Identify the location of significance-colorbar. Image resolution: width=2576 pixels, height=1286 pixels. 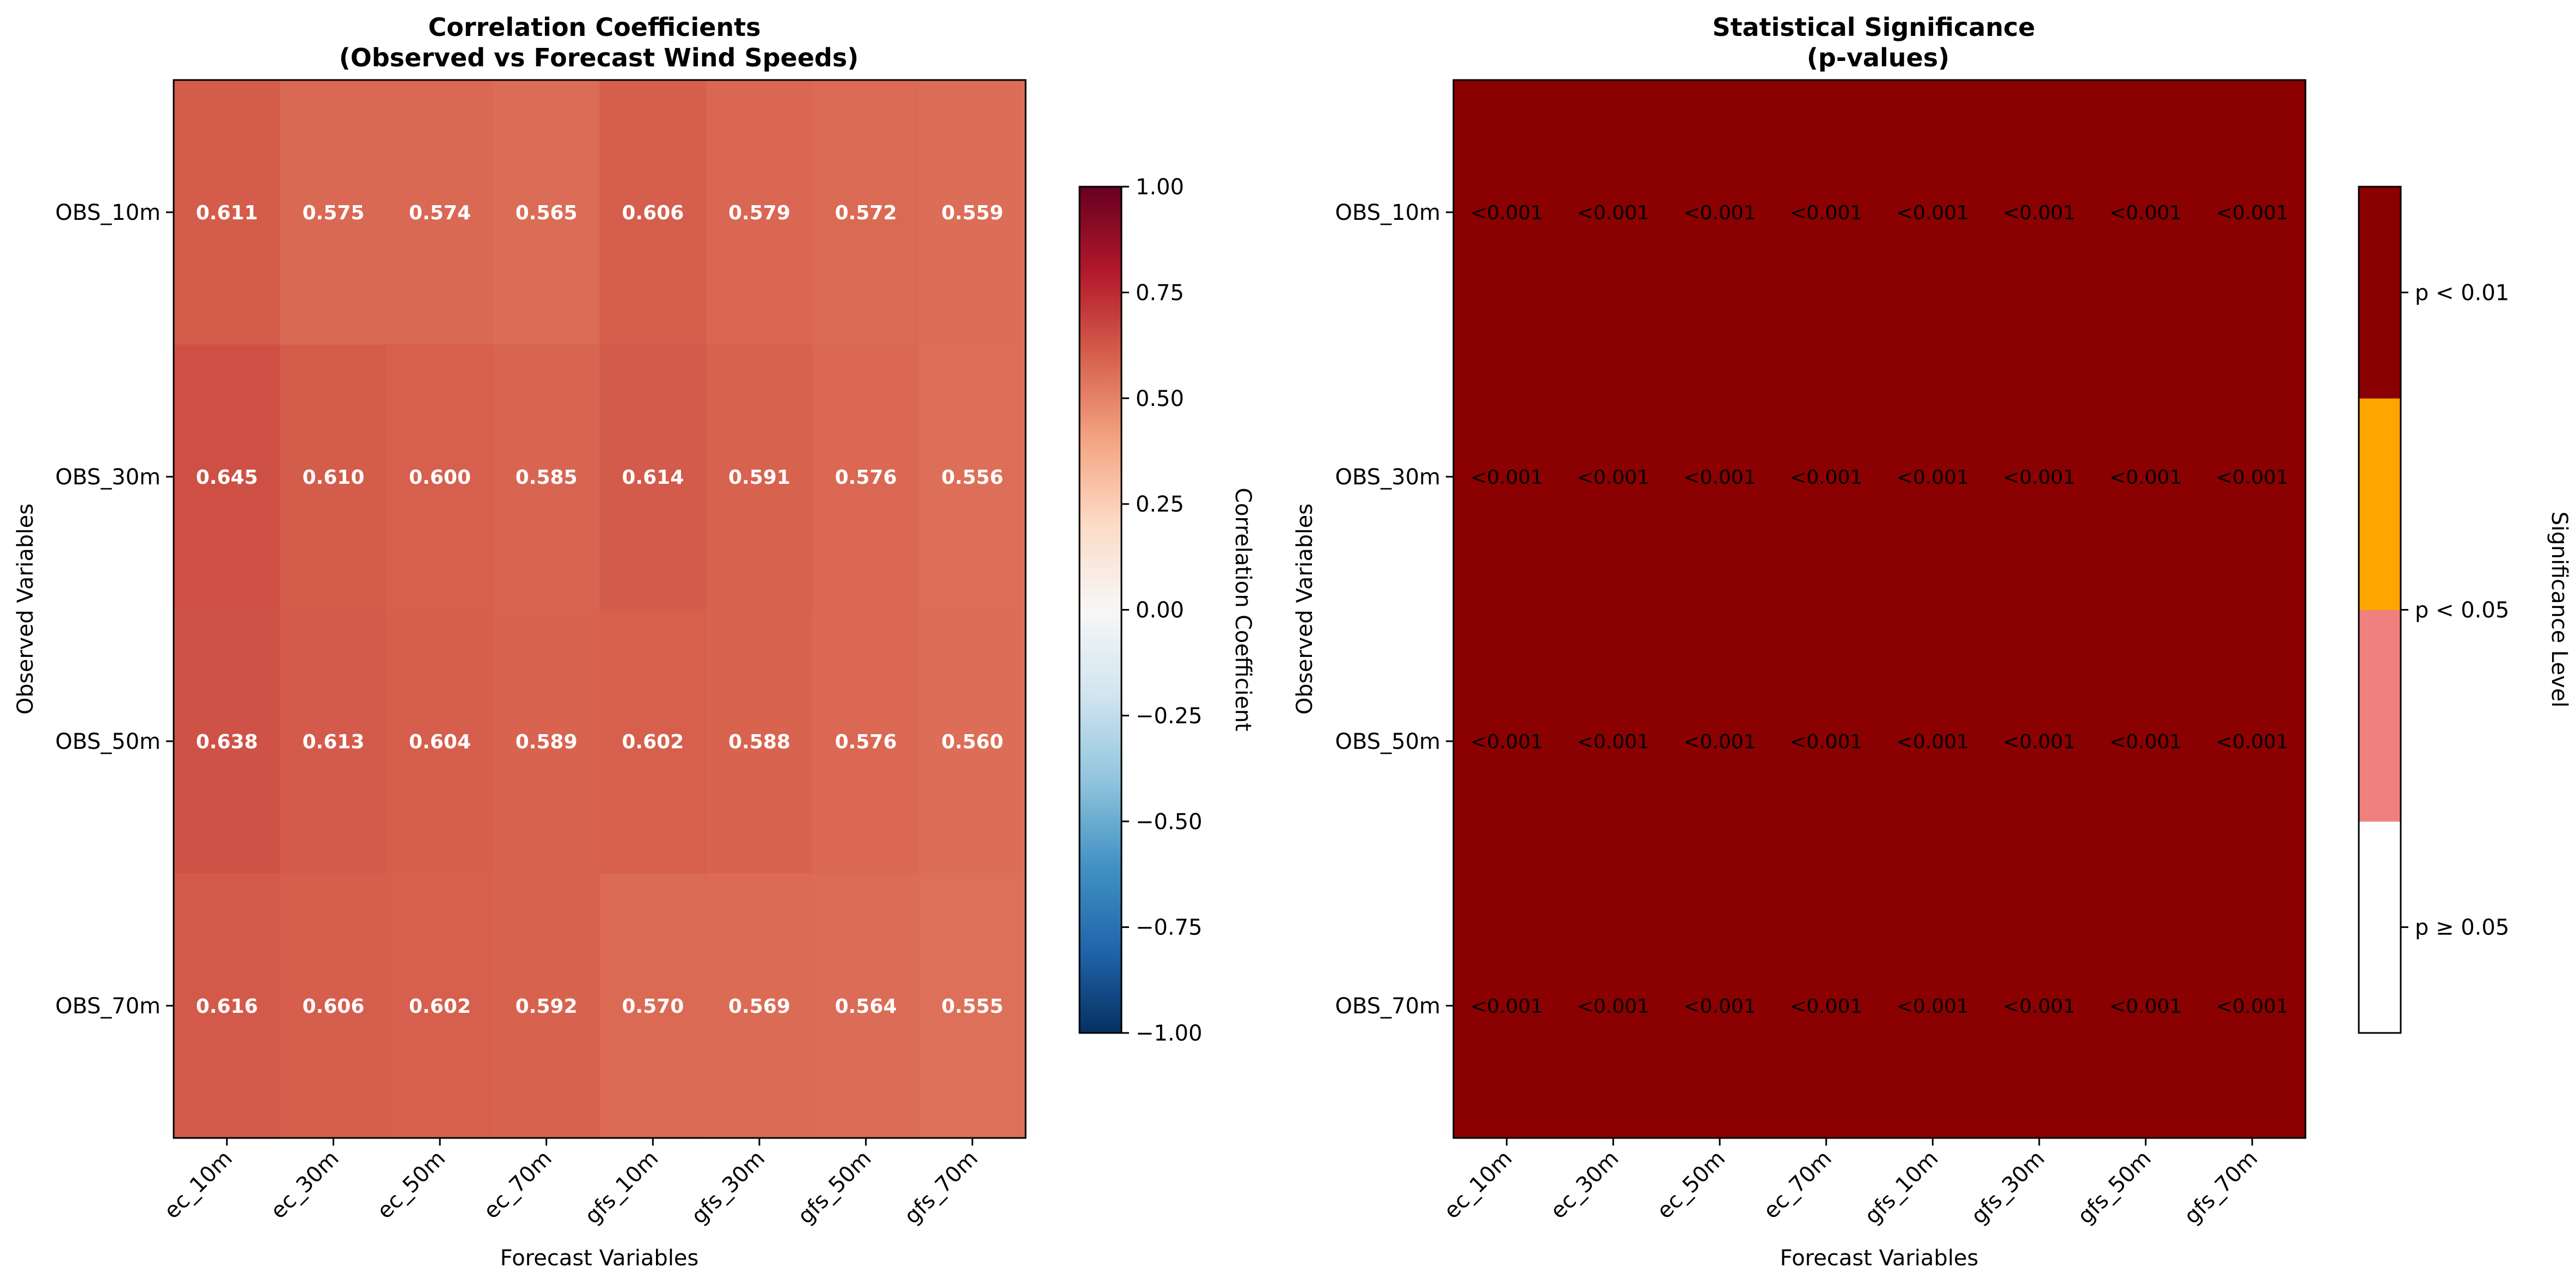
(2380, 610).